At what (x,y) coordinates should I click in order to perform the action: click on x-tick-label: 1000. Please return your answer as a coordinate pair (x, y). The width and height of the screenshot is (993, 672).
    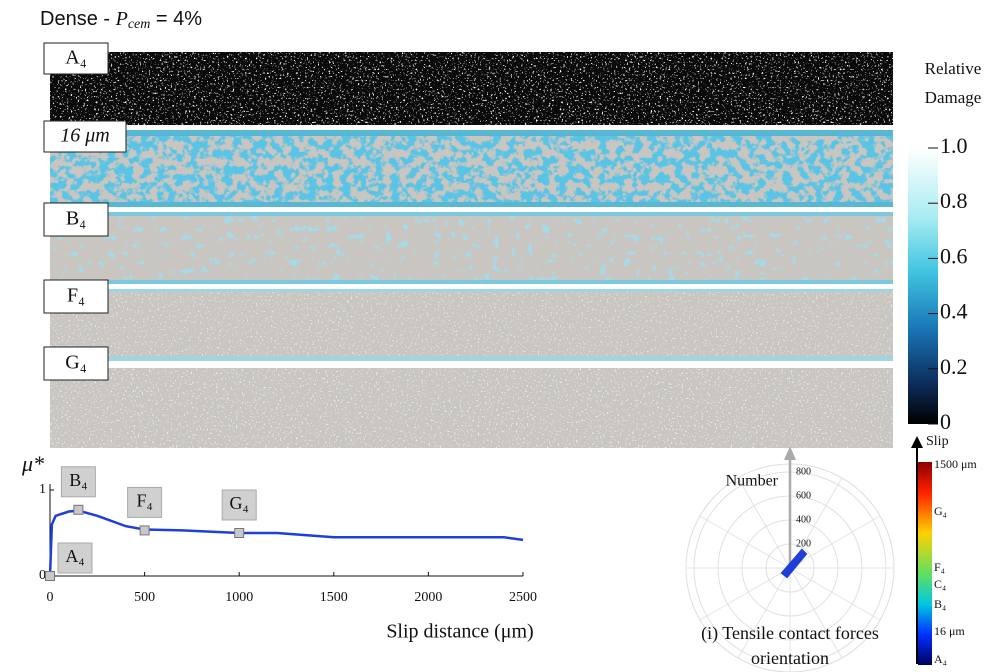
    Looking at the image, I should click on (239, 597).